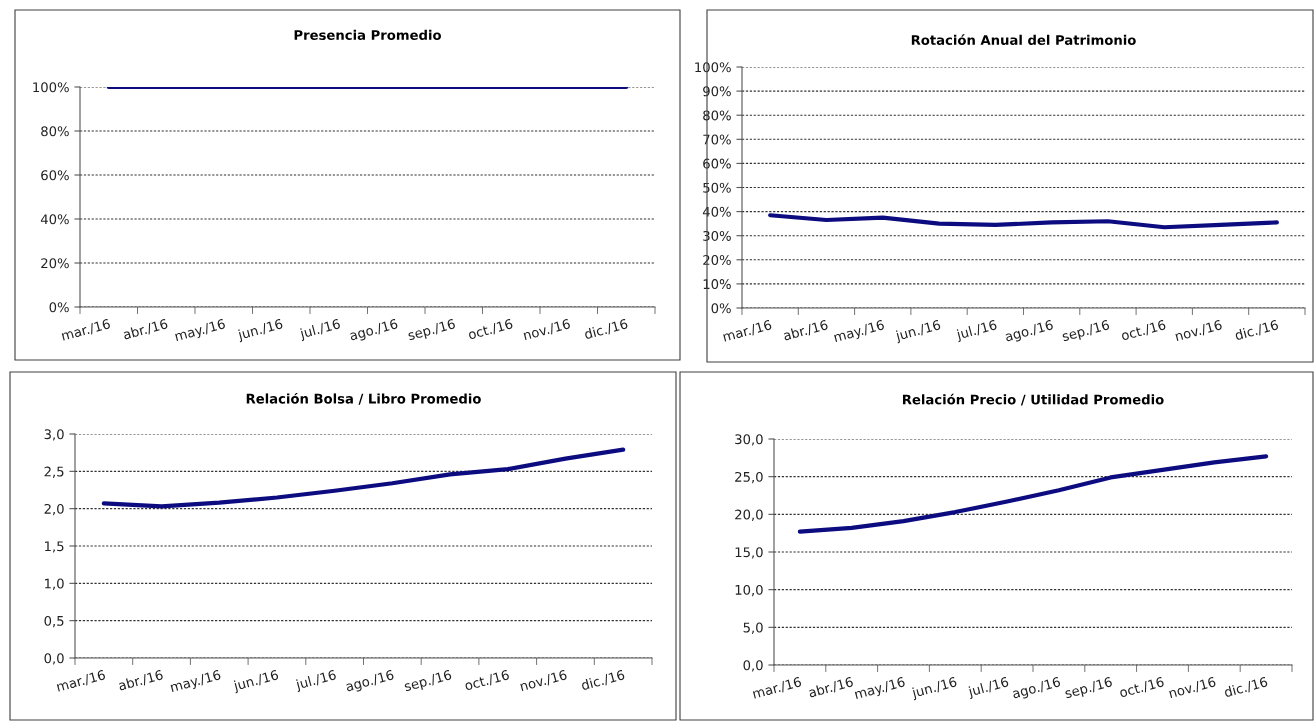 This screenshot has height=721, width=1314. Describe the element at coordinates (54, 472) in the screenshot. I see `y-tick-label: 2,5` at that location.